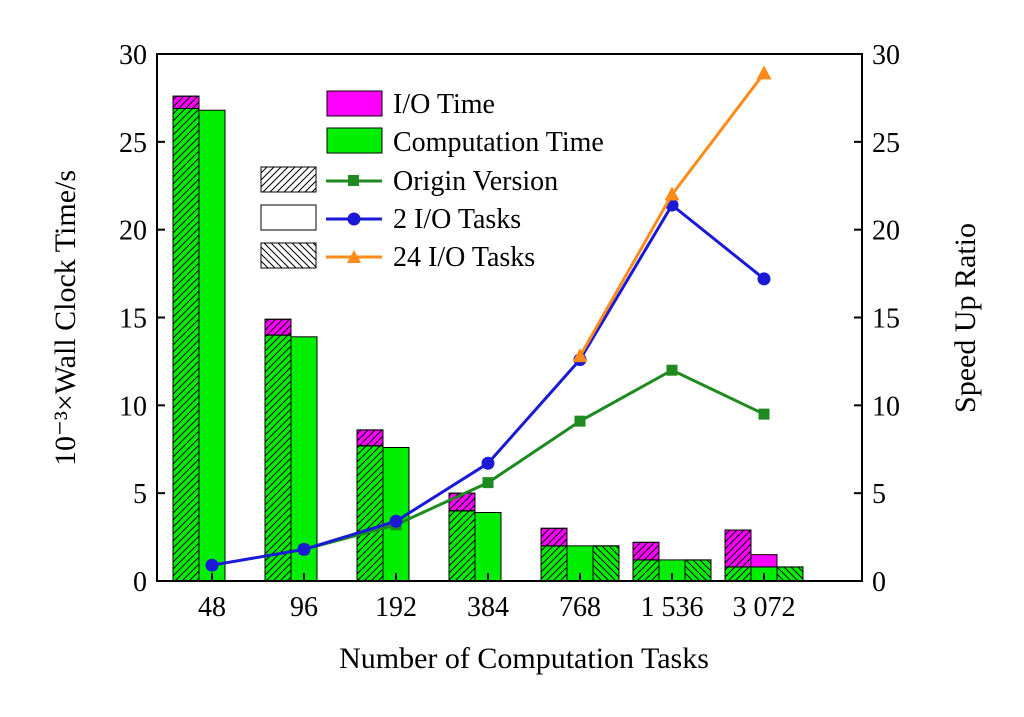 The height and width of the screenshot is (717, 1024). Describe the element at coordinates (764, 607) in the screenshot. I see `x-tick-label-3-072: 3 072` at that location.